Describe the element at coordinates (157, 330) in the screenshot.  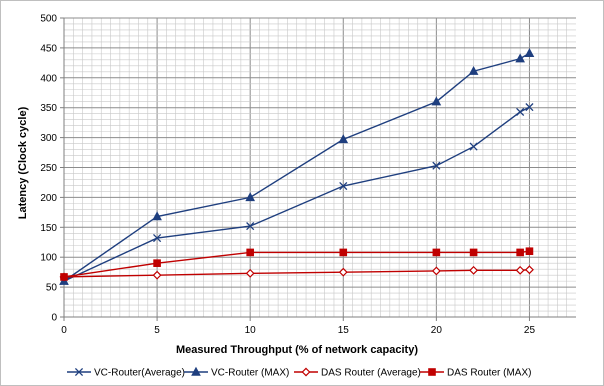
I see `x-tick-label: 5` at that location.